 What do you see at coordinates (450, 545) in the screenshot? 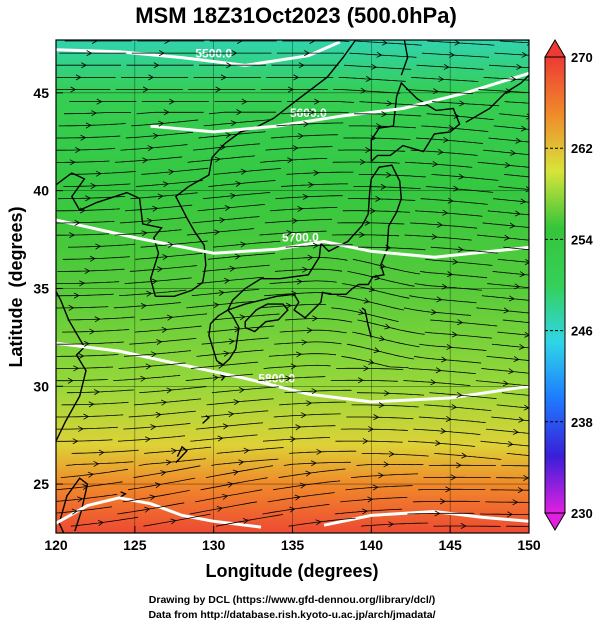
I see `x-tick-label: 145` at bounding box center [450, 545].